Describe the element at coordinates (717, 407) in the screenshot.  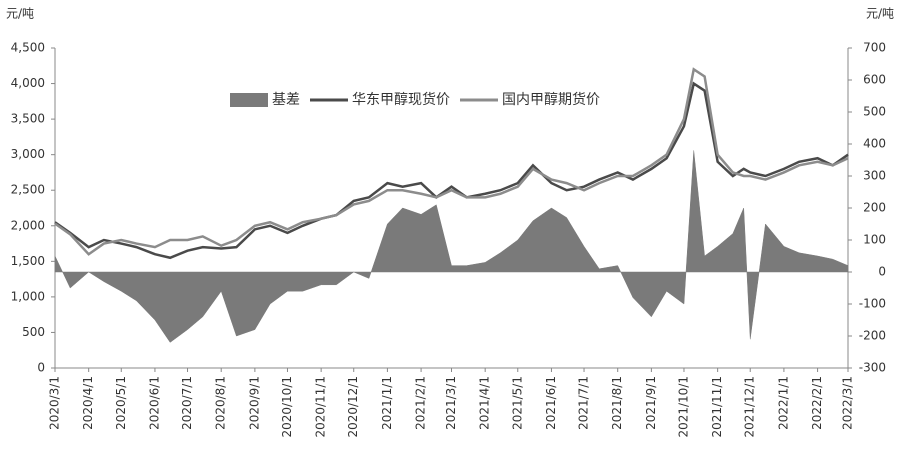
I see `x-tick-label: 2021/11/1` at that location.